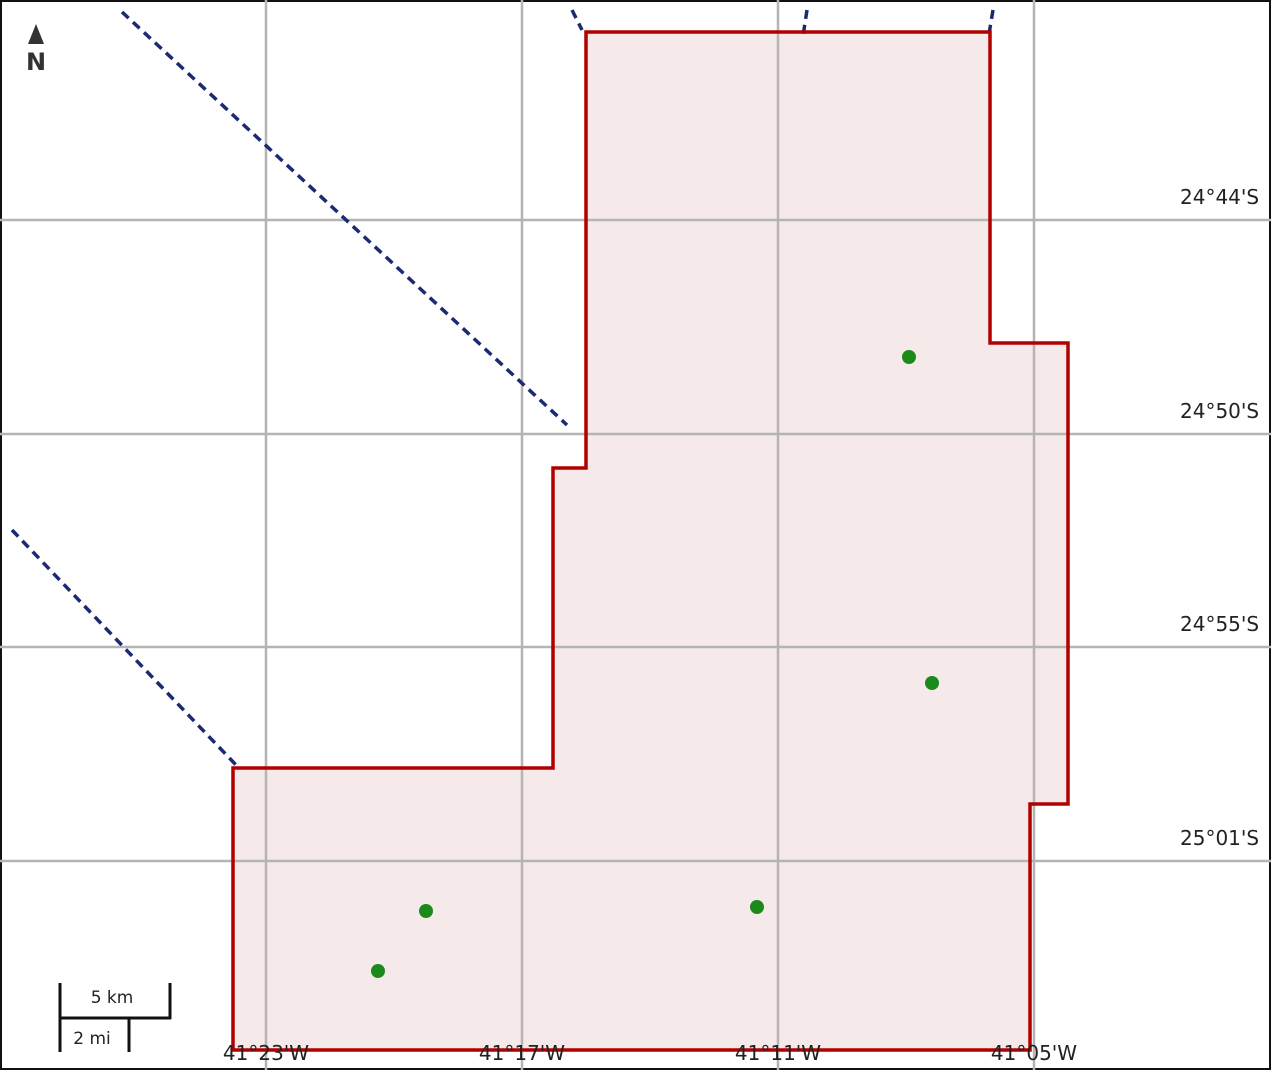 This screenshot has width=1271, height=1074. I want to click on longitude-label: 41°11'W, so click(778, 1053).